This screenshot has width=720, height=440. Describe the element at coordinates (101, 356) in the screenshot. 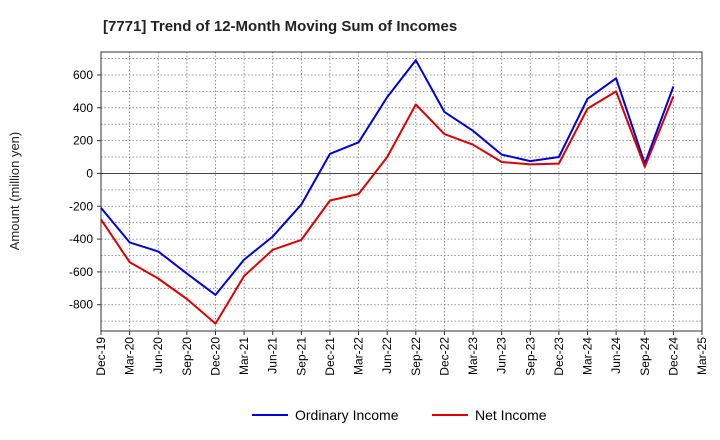

I see `x-tick-label: Dec-19` at that location.